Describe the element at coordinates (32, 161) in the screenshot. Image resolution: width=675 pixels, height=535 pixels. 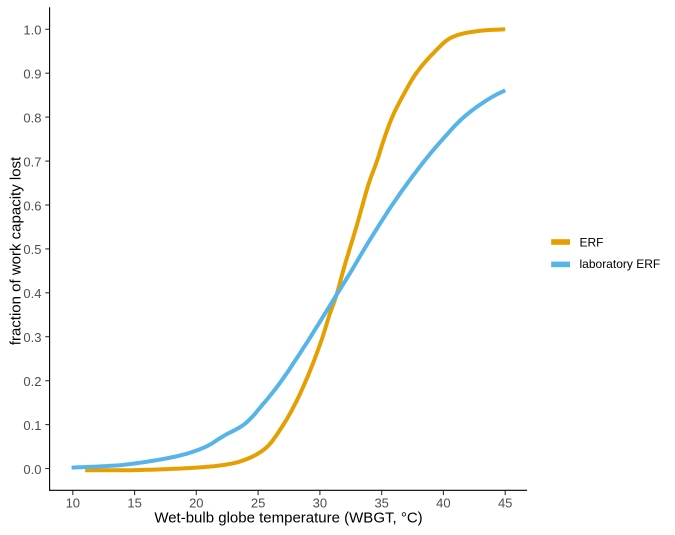
I see `svg-text: 0.7` at that location.